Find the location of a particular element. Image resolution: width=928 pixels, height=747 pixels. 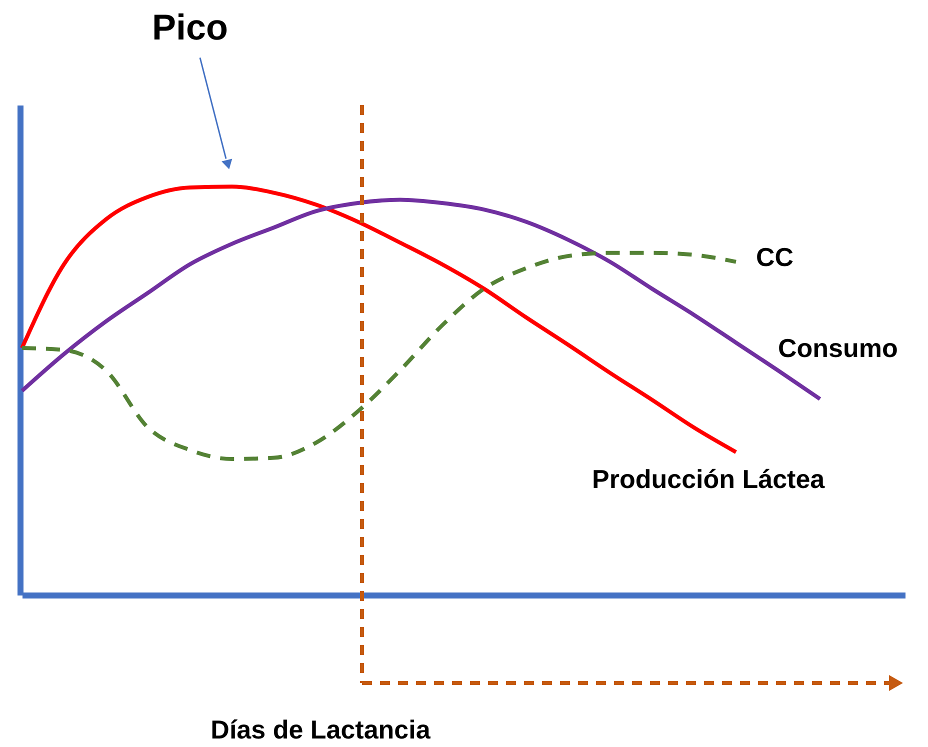

x-axis-title: Días de Lactancia is located at coordinates (320, 729).